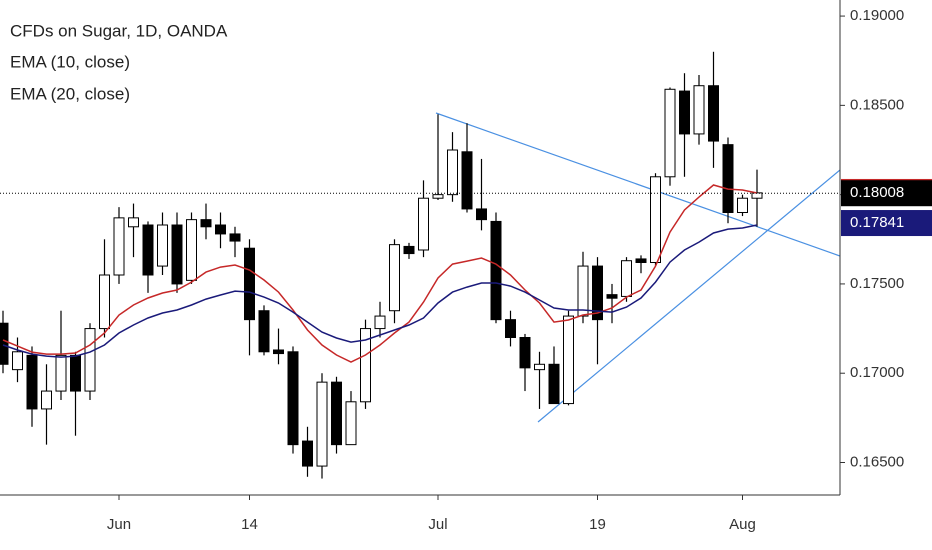 The image size is (932, 550). Describe the element at coordinates (877, 15) in the screenshot. I see `y-tick-label: 0.19000` at that location.